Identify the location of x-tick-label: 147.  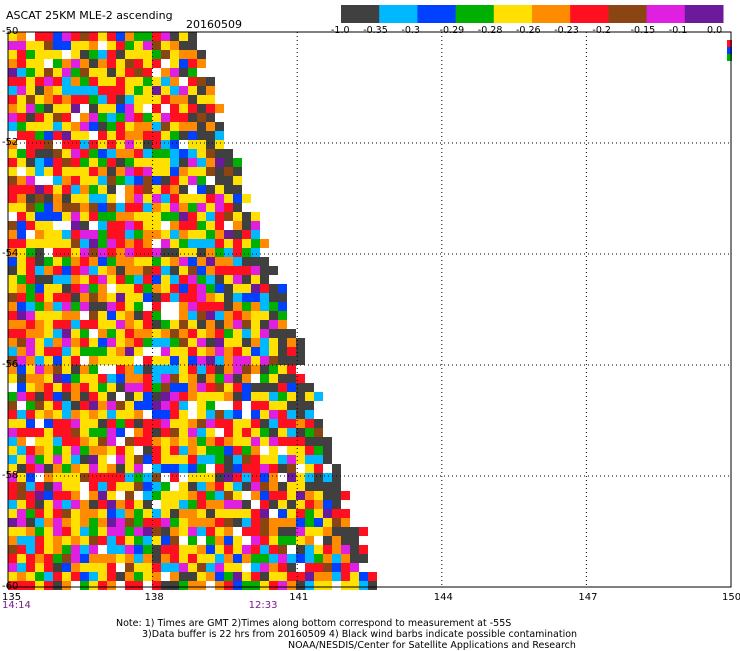
(588, 597).